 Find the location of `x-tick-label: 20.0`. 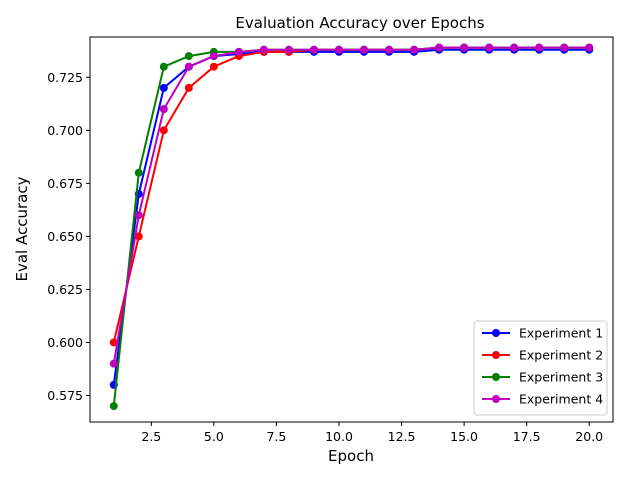

x-tick-label: 20.0 is located at coordinates (589, 436).